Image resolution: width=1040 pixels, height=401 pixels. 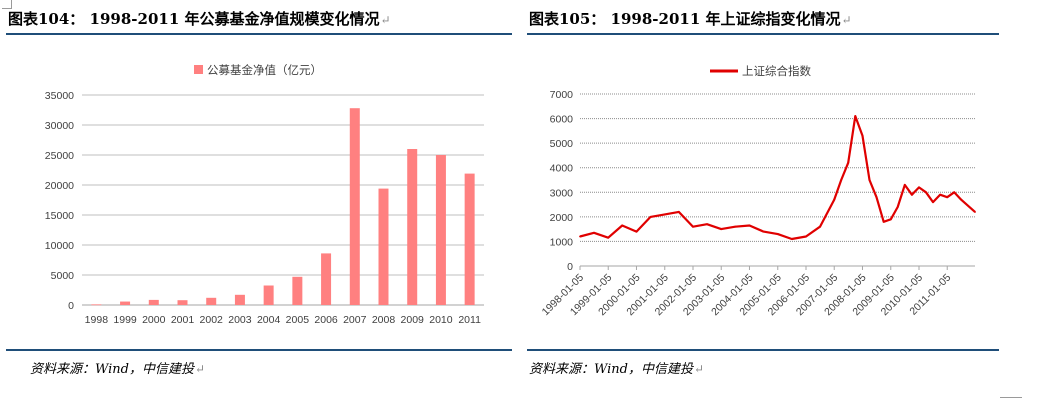 What do you see at coordinates (125, 303) in the screenshot?
I see `bar-1999` at bounding box center [125, 303].